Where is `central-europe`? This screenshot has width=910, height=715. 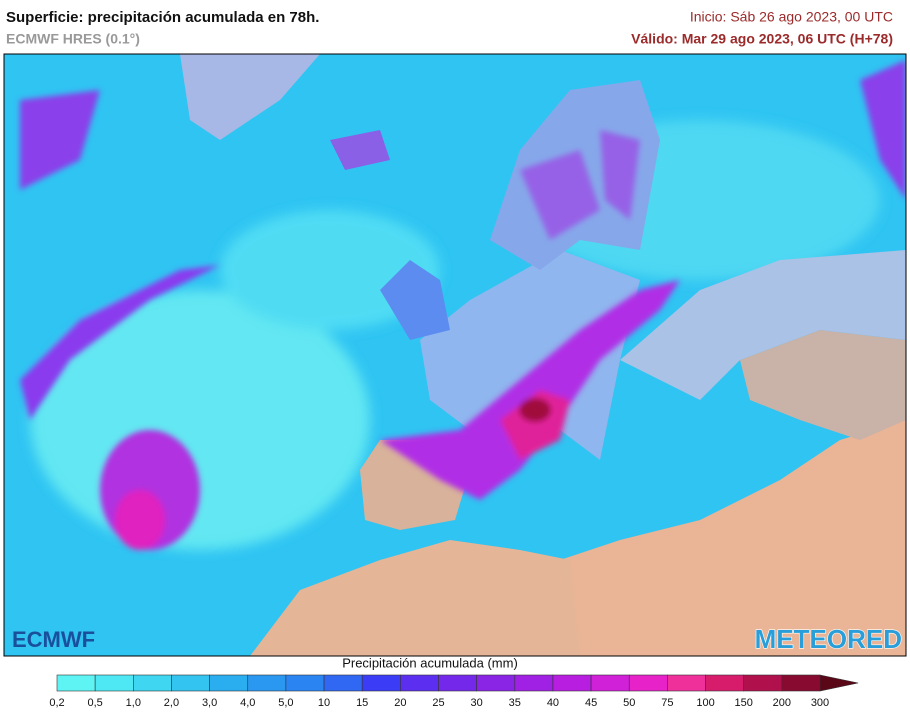
central-europe is located at coordinates (530, 355).